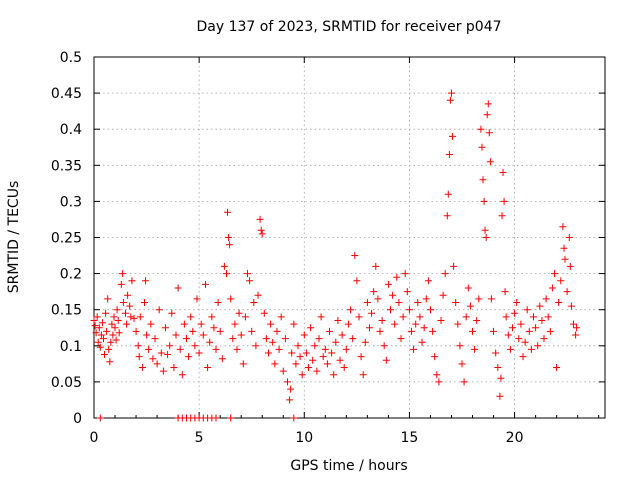 The height and width of the screenshot is (480, 640). What do you see at coordinates (77, 419) in the screenshot?
I see `y-tick-label: 0` at bounding box center [77, 419].